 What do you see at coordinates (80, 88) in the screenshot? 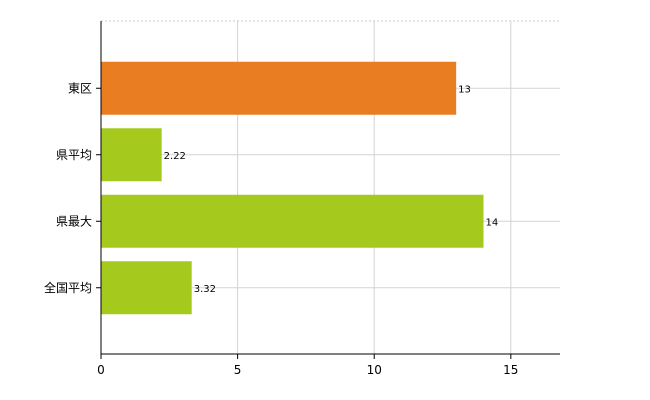
I see `category-label: 東区` at bounding box center [80, 88].